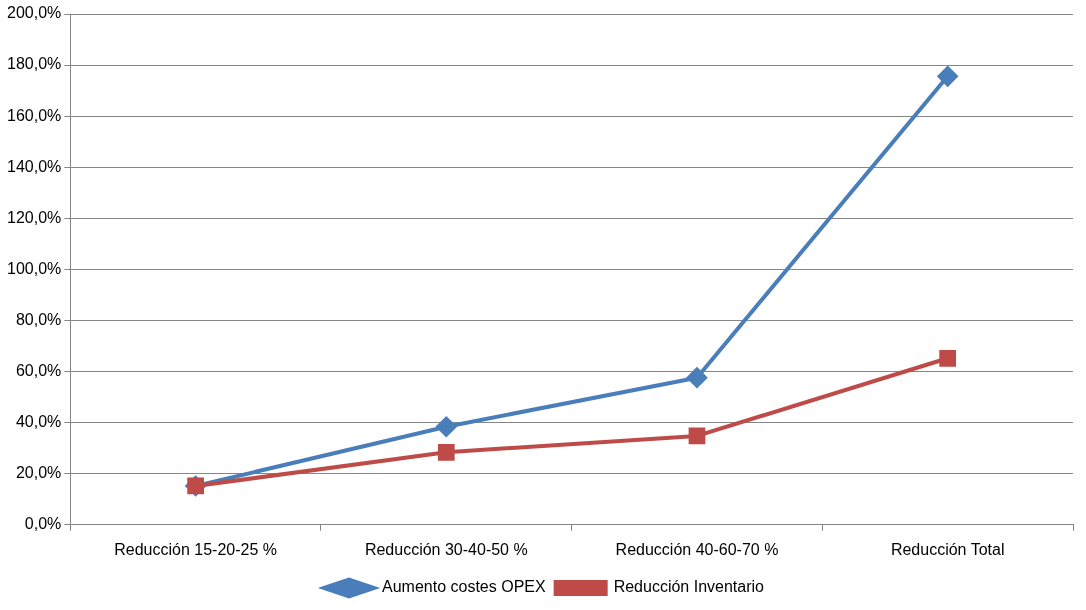 The width and height of the screenshot is (1086, 610). I want to click on y-tick-label: 200,0%, so click(34, 13).